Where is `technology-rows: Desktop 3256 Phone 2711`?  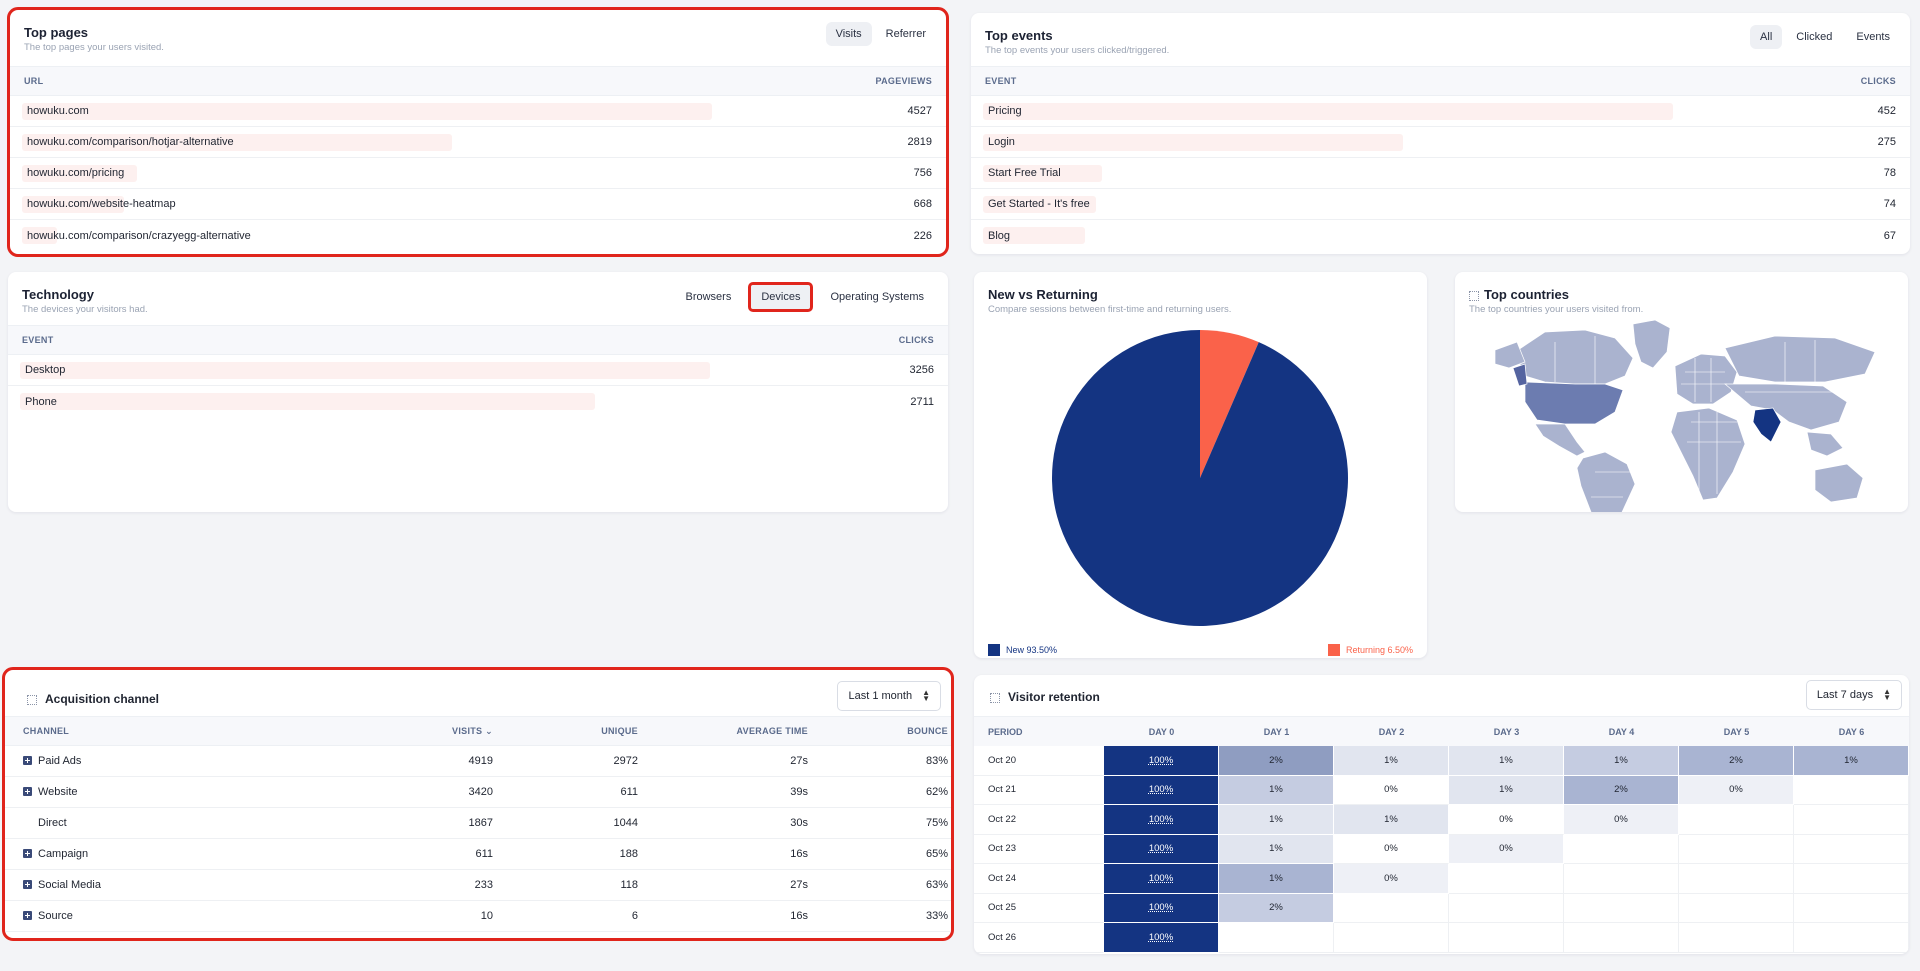
technology-rows: Desktop 3256 Phone 2711 is located at coordinates (478, 386).